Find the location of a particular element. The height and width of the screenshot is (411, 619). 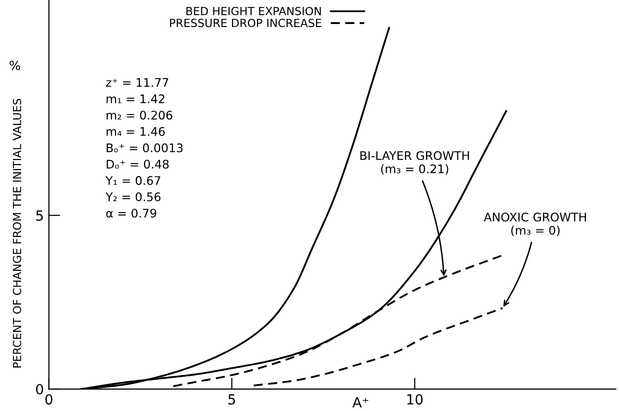

legend-label: PRESSURE DROP INCREASE is located at coordinates (246, 23).